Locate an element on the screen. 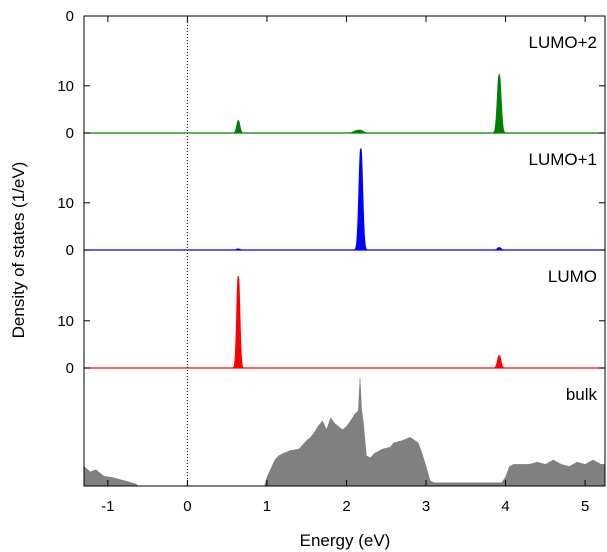 This screenshot has width=607, height=552. x-tick-label: 2 is located at coordinates (346, 506).